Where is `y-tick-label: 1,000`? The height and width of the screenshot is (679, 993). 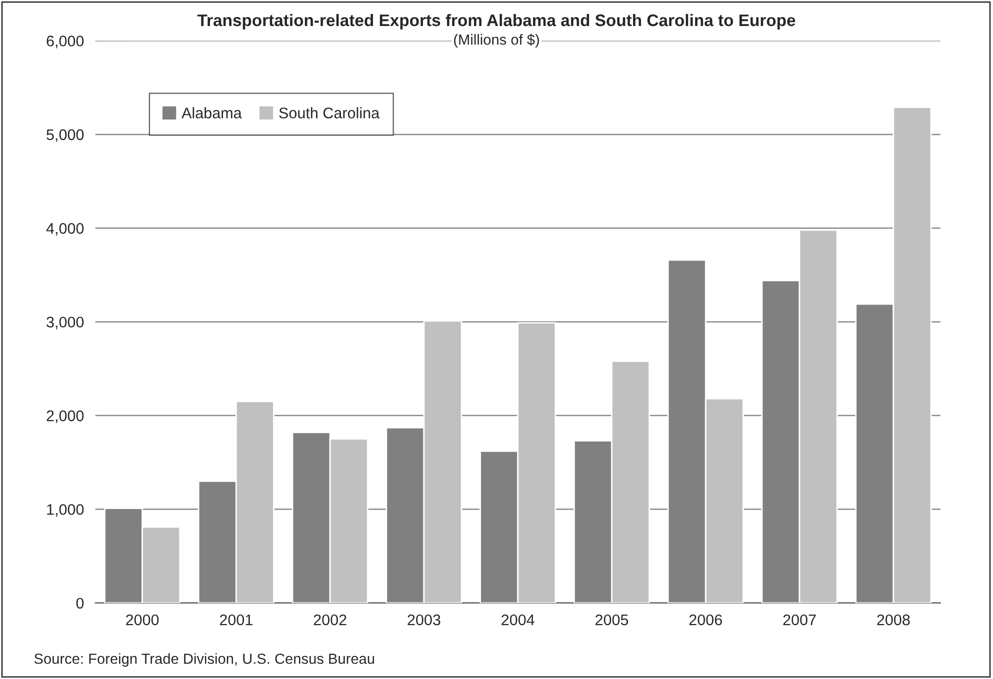 y-tick-label: 1,000 is located at coordinates (65, 510).